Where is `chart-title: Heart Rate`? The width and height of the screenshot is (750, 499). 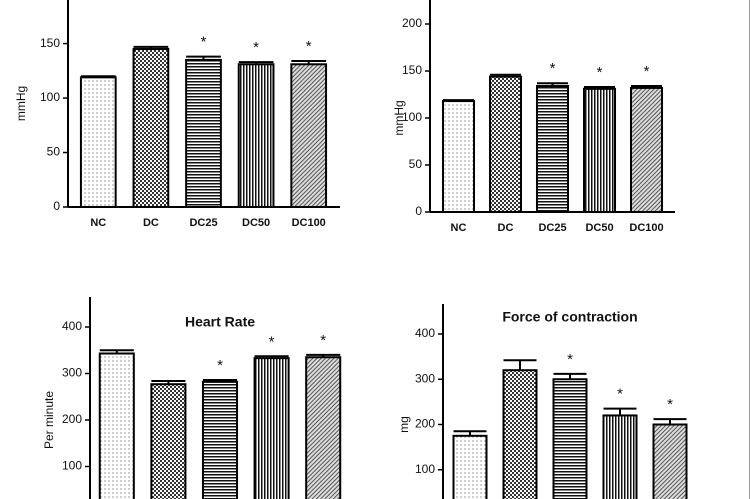 chart-title: Heart Rate is located at coordinates (220, 322).